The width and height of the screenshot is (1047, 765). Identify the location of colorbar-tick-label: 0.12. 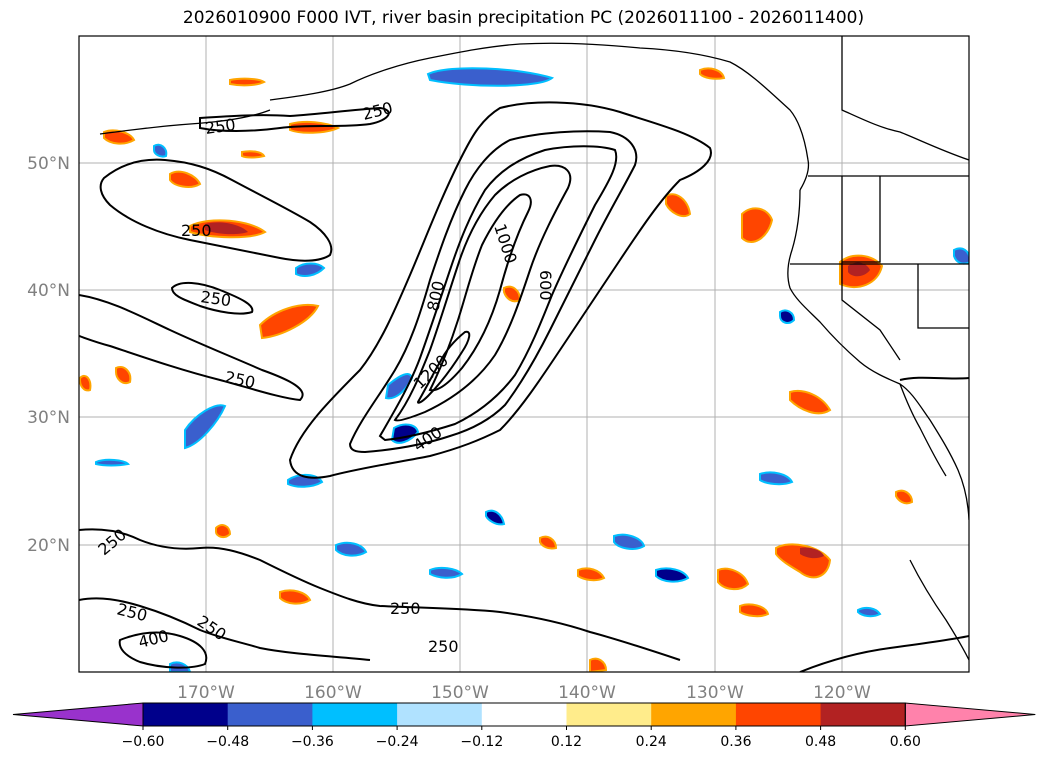
(566, 742).